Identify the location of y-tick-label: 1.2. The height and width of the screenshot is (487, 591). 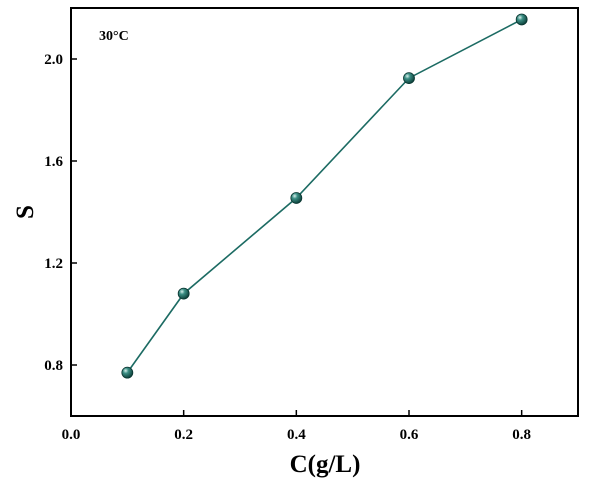
(53, 264).